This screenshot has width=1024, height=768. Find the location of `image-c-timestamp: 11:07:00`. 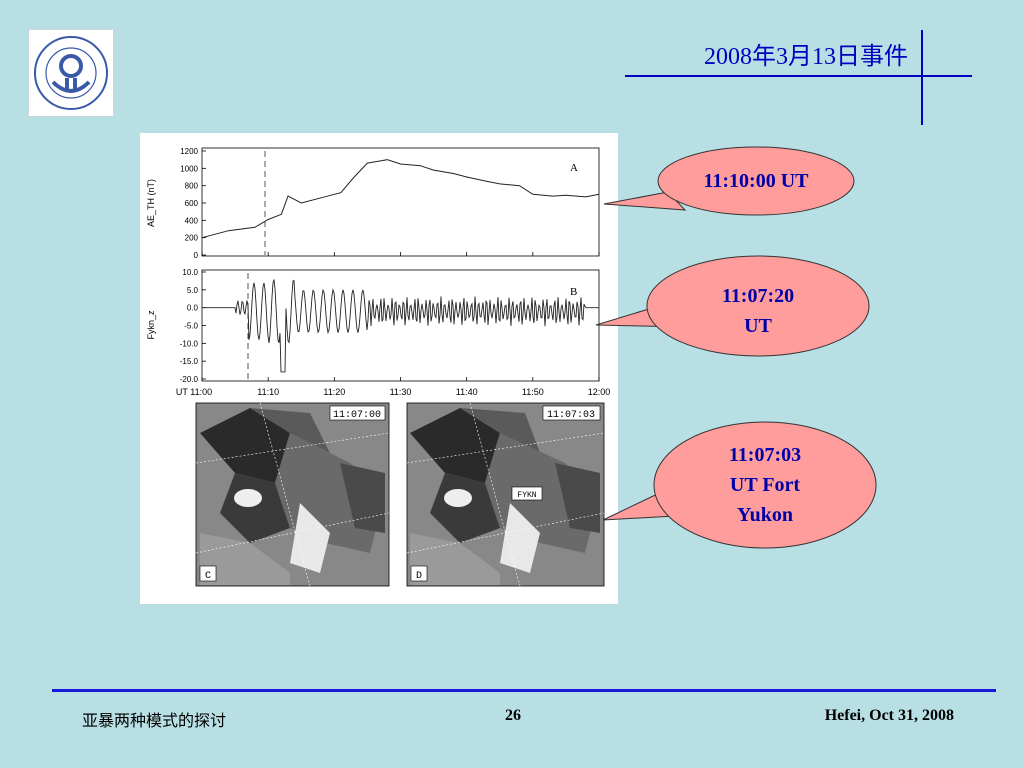

image-c-timestamp: 11:07:00 is located at coordinates (357, 415).